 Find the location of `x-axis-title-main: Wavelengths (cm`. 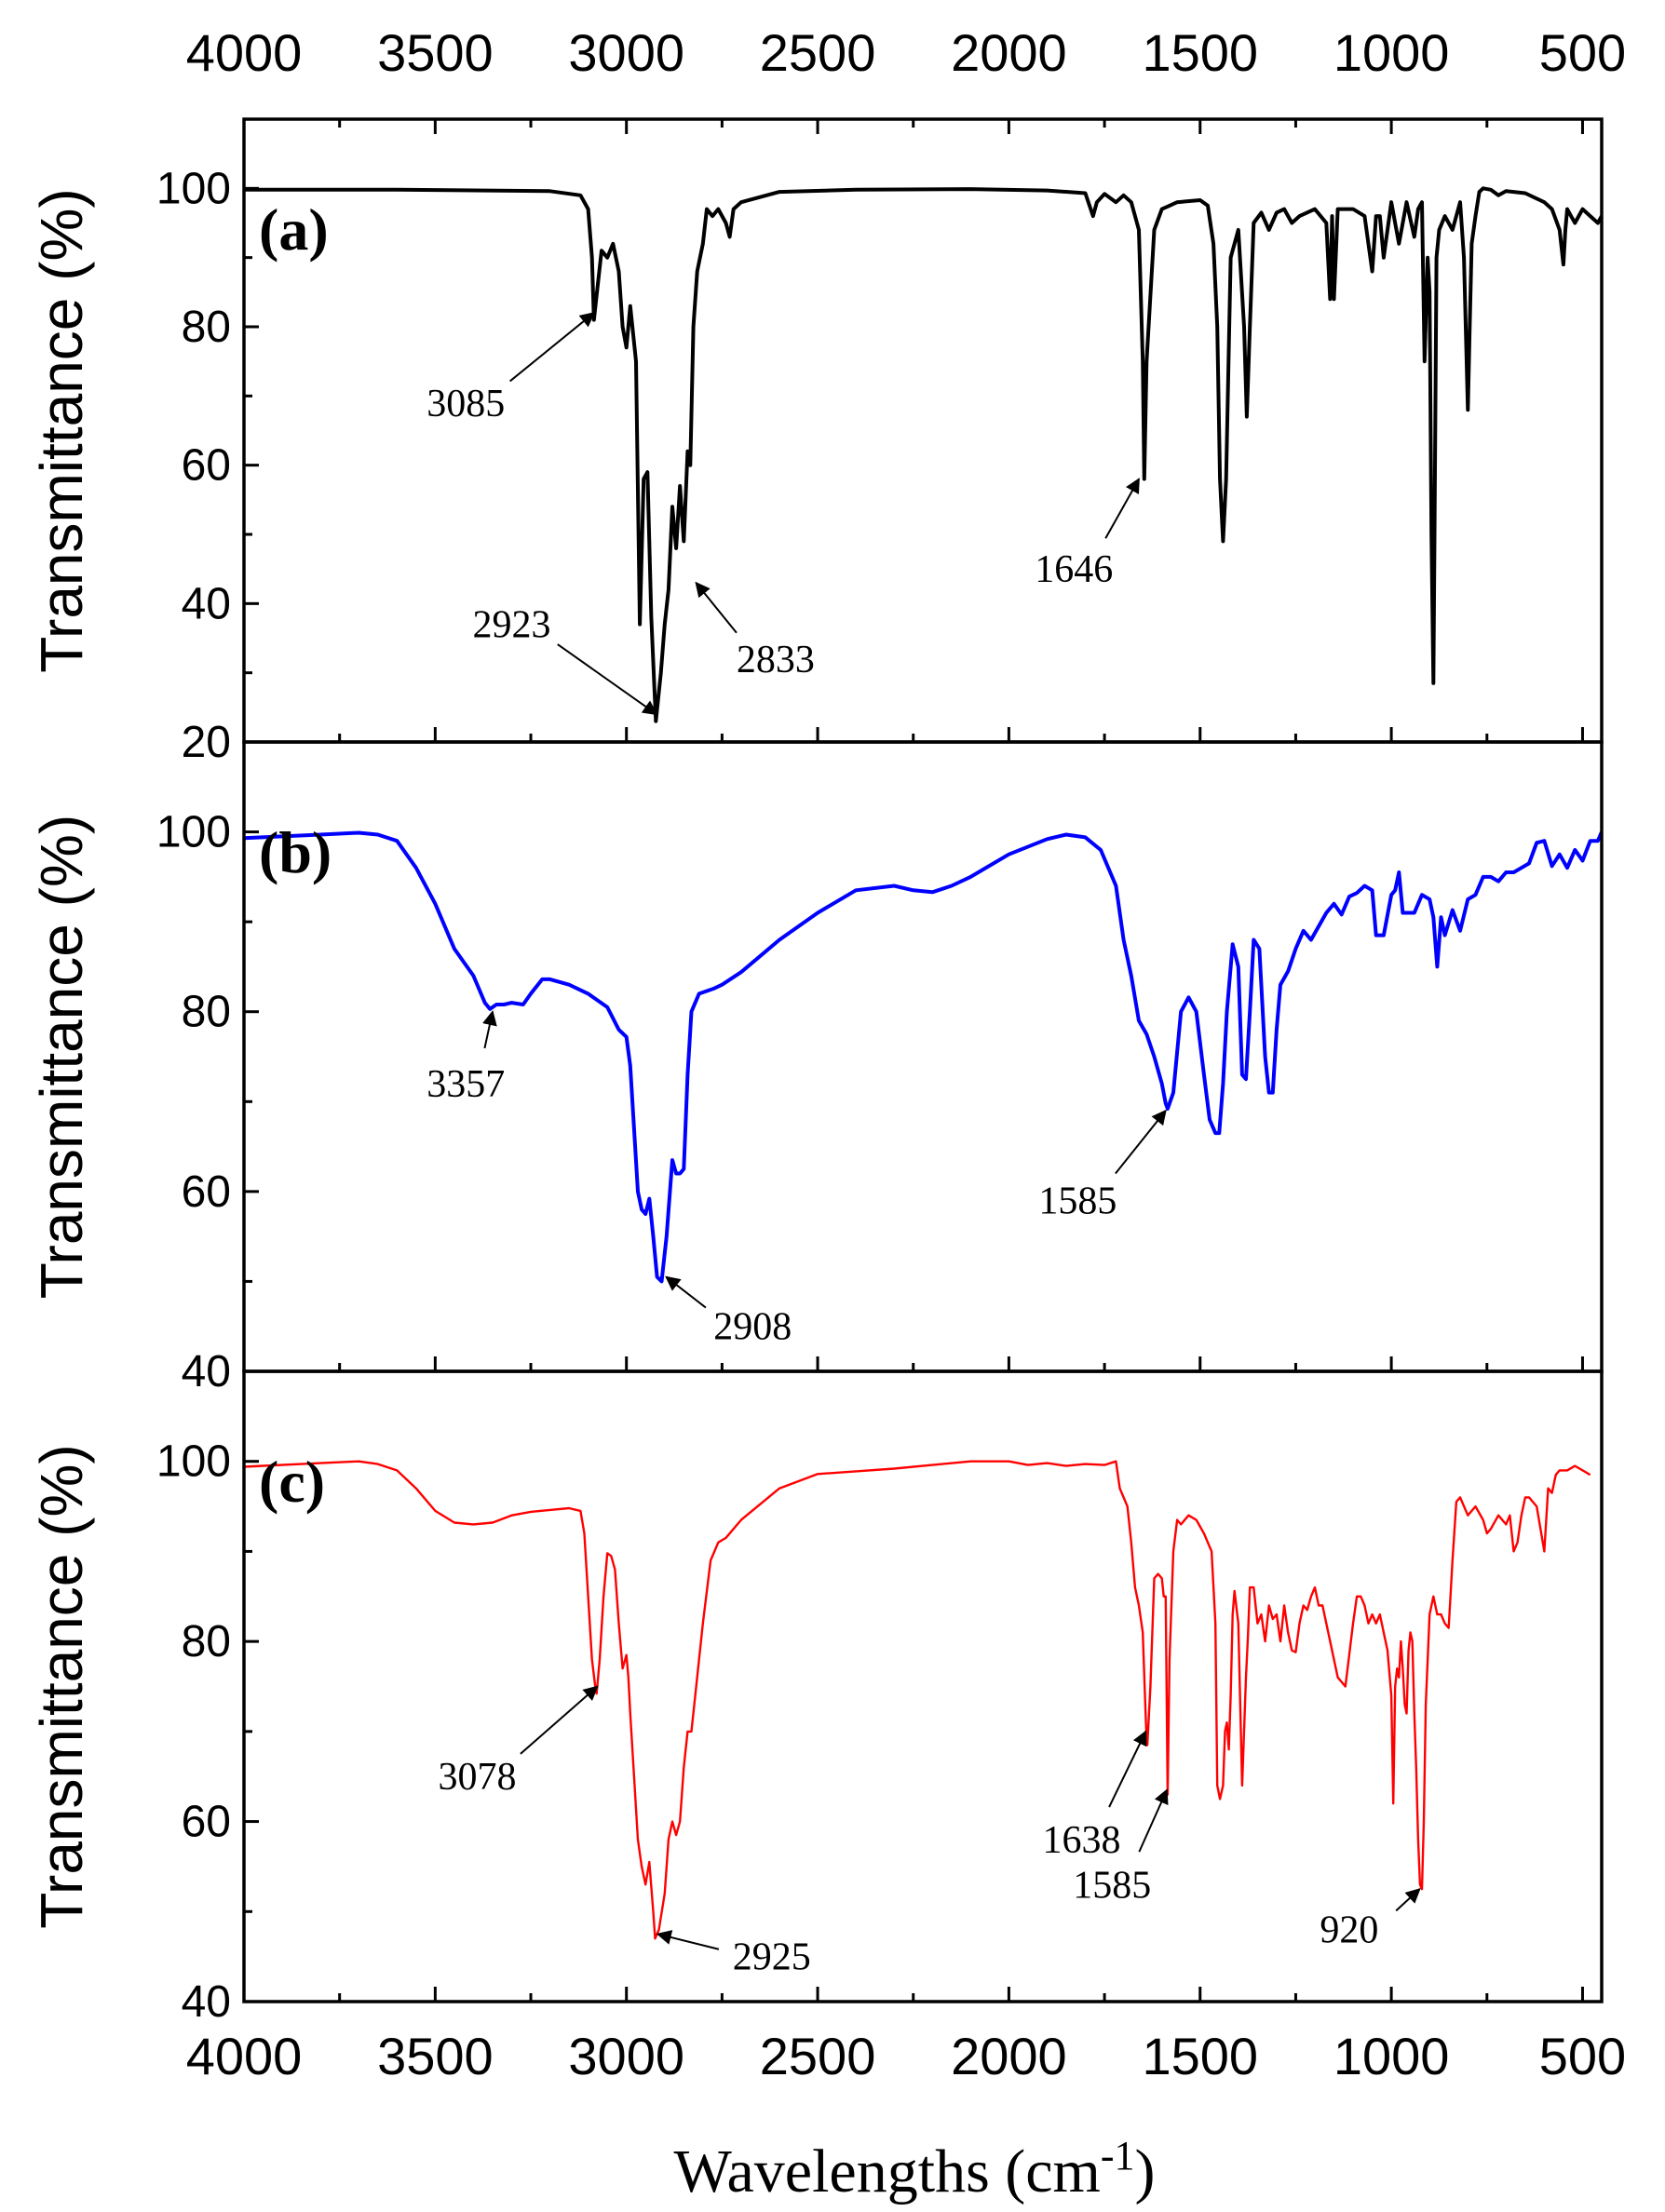

x-axis-title-main: Wavelengths (cm is located at coordinates (887, 2171).